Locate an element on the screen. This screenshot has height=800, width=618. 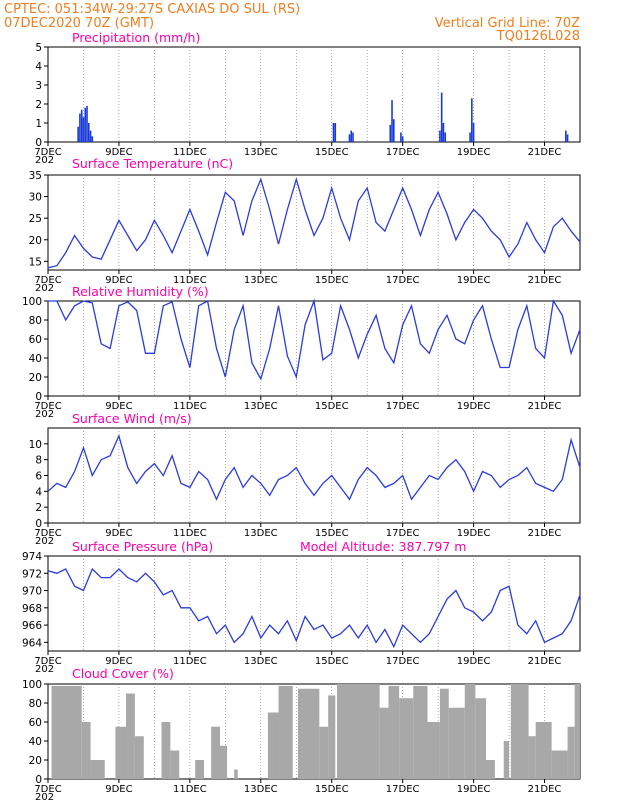
temp-series-line is located at coordinates (314, 222).